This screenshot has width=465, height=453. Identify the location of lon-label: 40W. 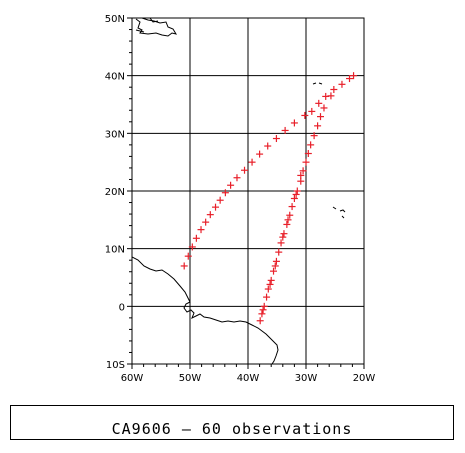
(248, 378).